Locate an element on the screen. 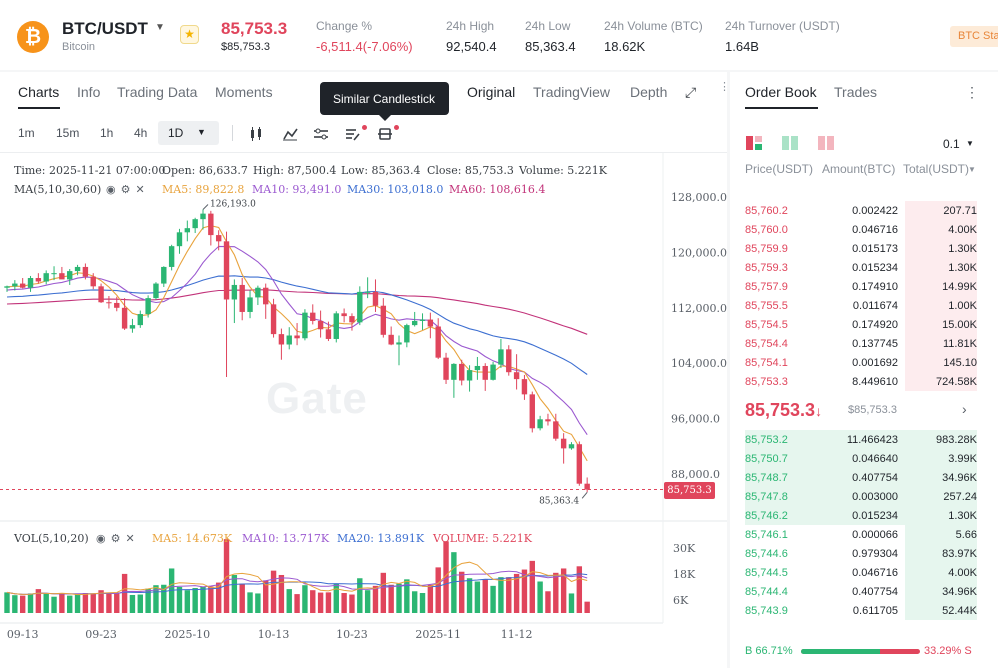  tab-original: Original is located at coordinates (491, 92).